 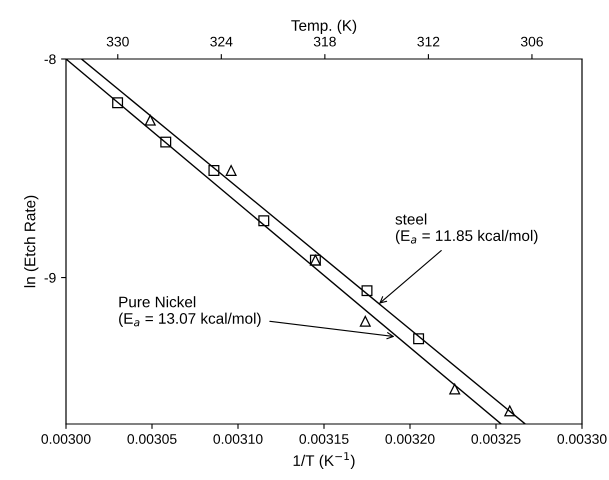 I want to click on x-tick-label: 0.00300, so click(x=66, y=439).